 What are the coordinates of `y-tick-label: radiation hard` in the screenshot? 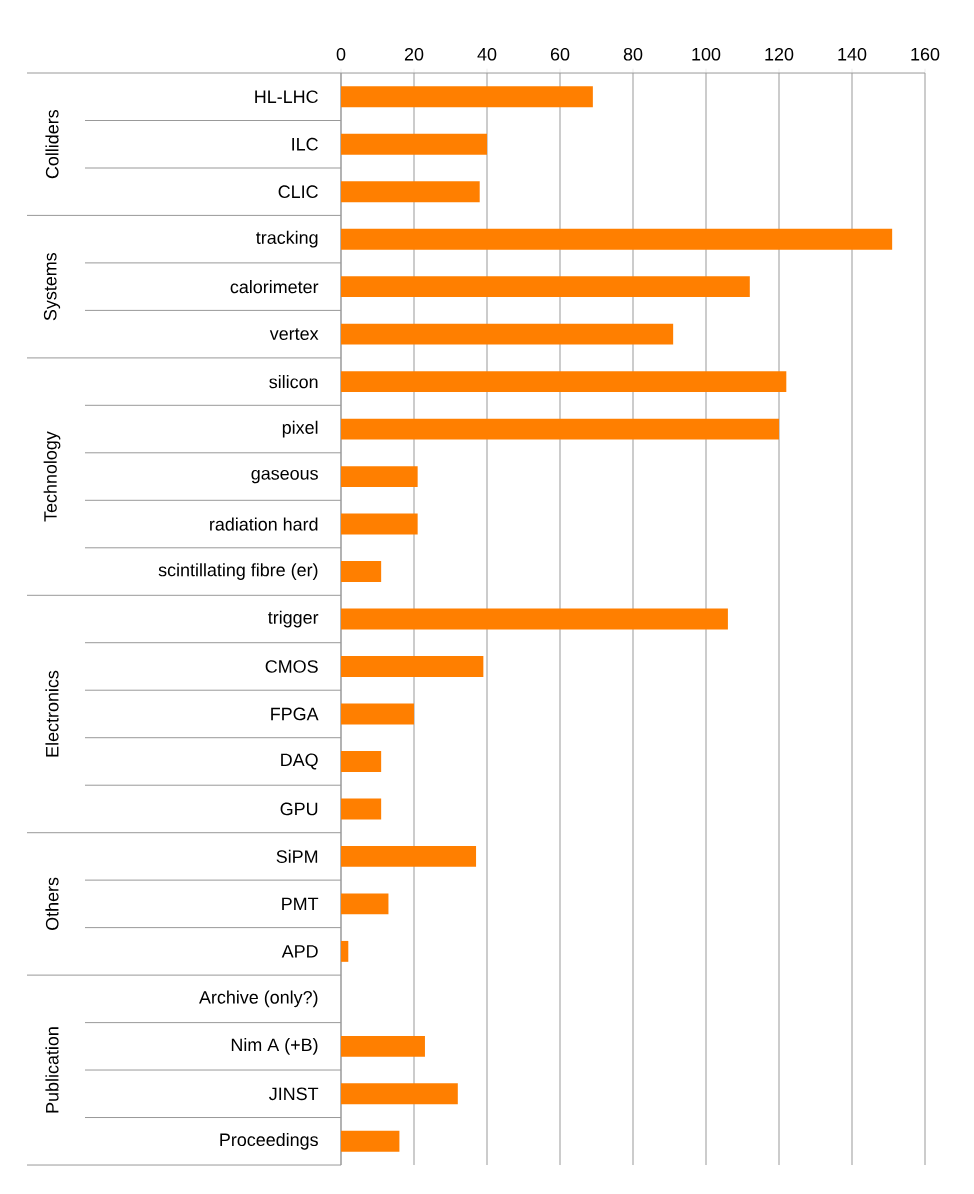 It's located at (264, 524).